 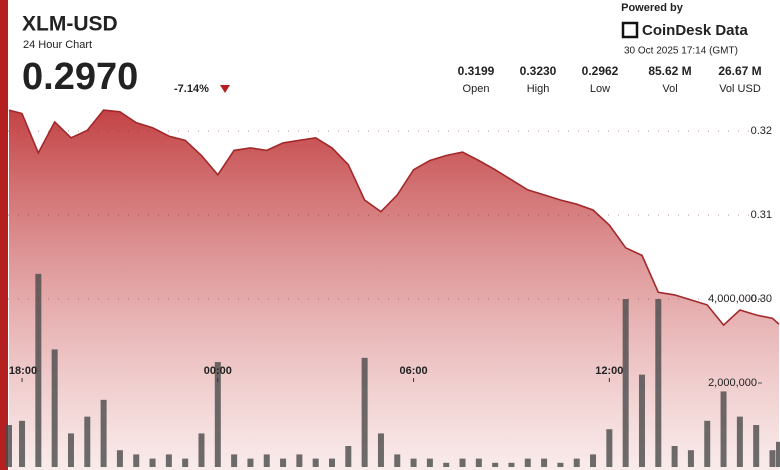 I want to click on stat-label: Vol USD, so click(x=740, y=89).